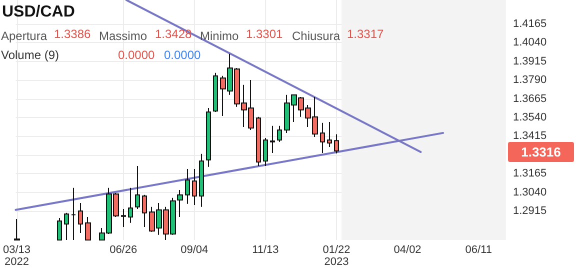 The image size is (576, 268). I want to click on y-tick-label: 1.3915, so click(530, 61).